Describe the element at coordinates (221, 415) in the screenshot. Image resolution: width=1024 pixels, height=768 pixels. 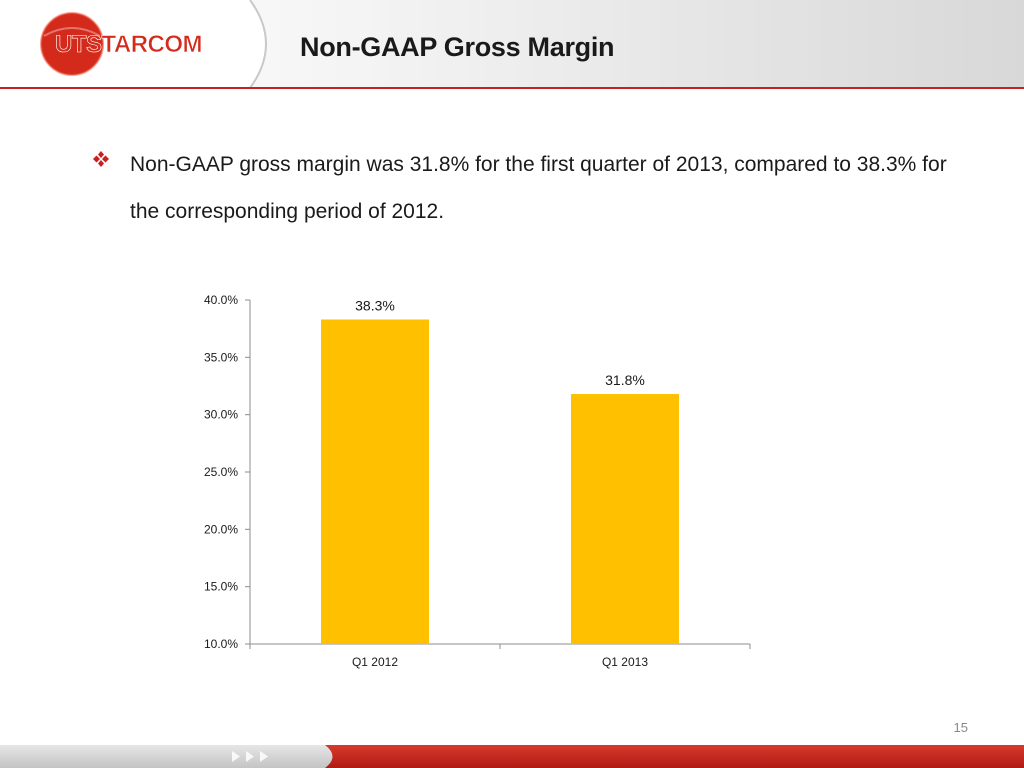
I see `y-tick-label: 30.0%` at that location.